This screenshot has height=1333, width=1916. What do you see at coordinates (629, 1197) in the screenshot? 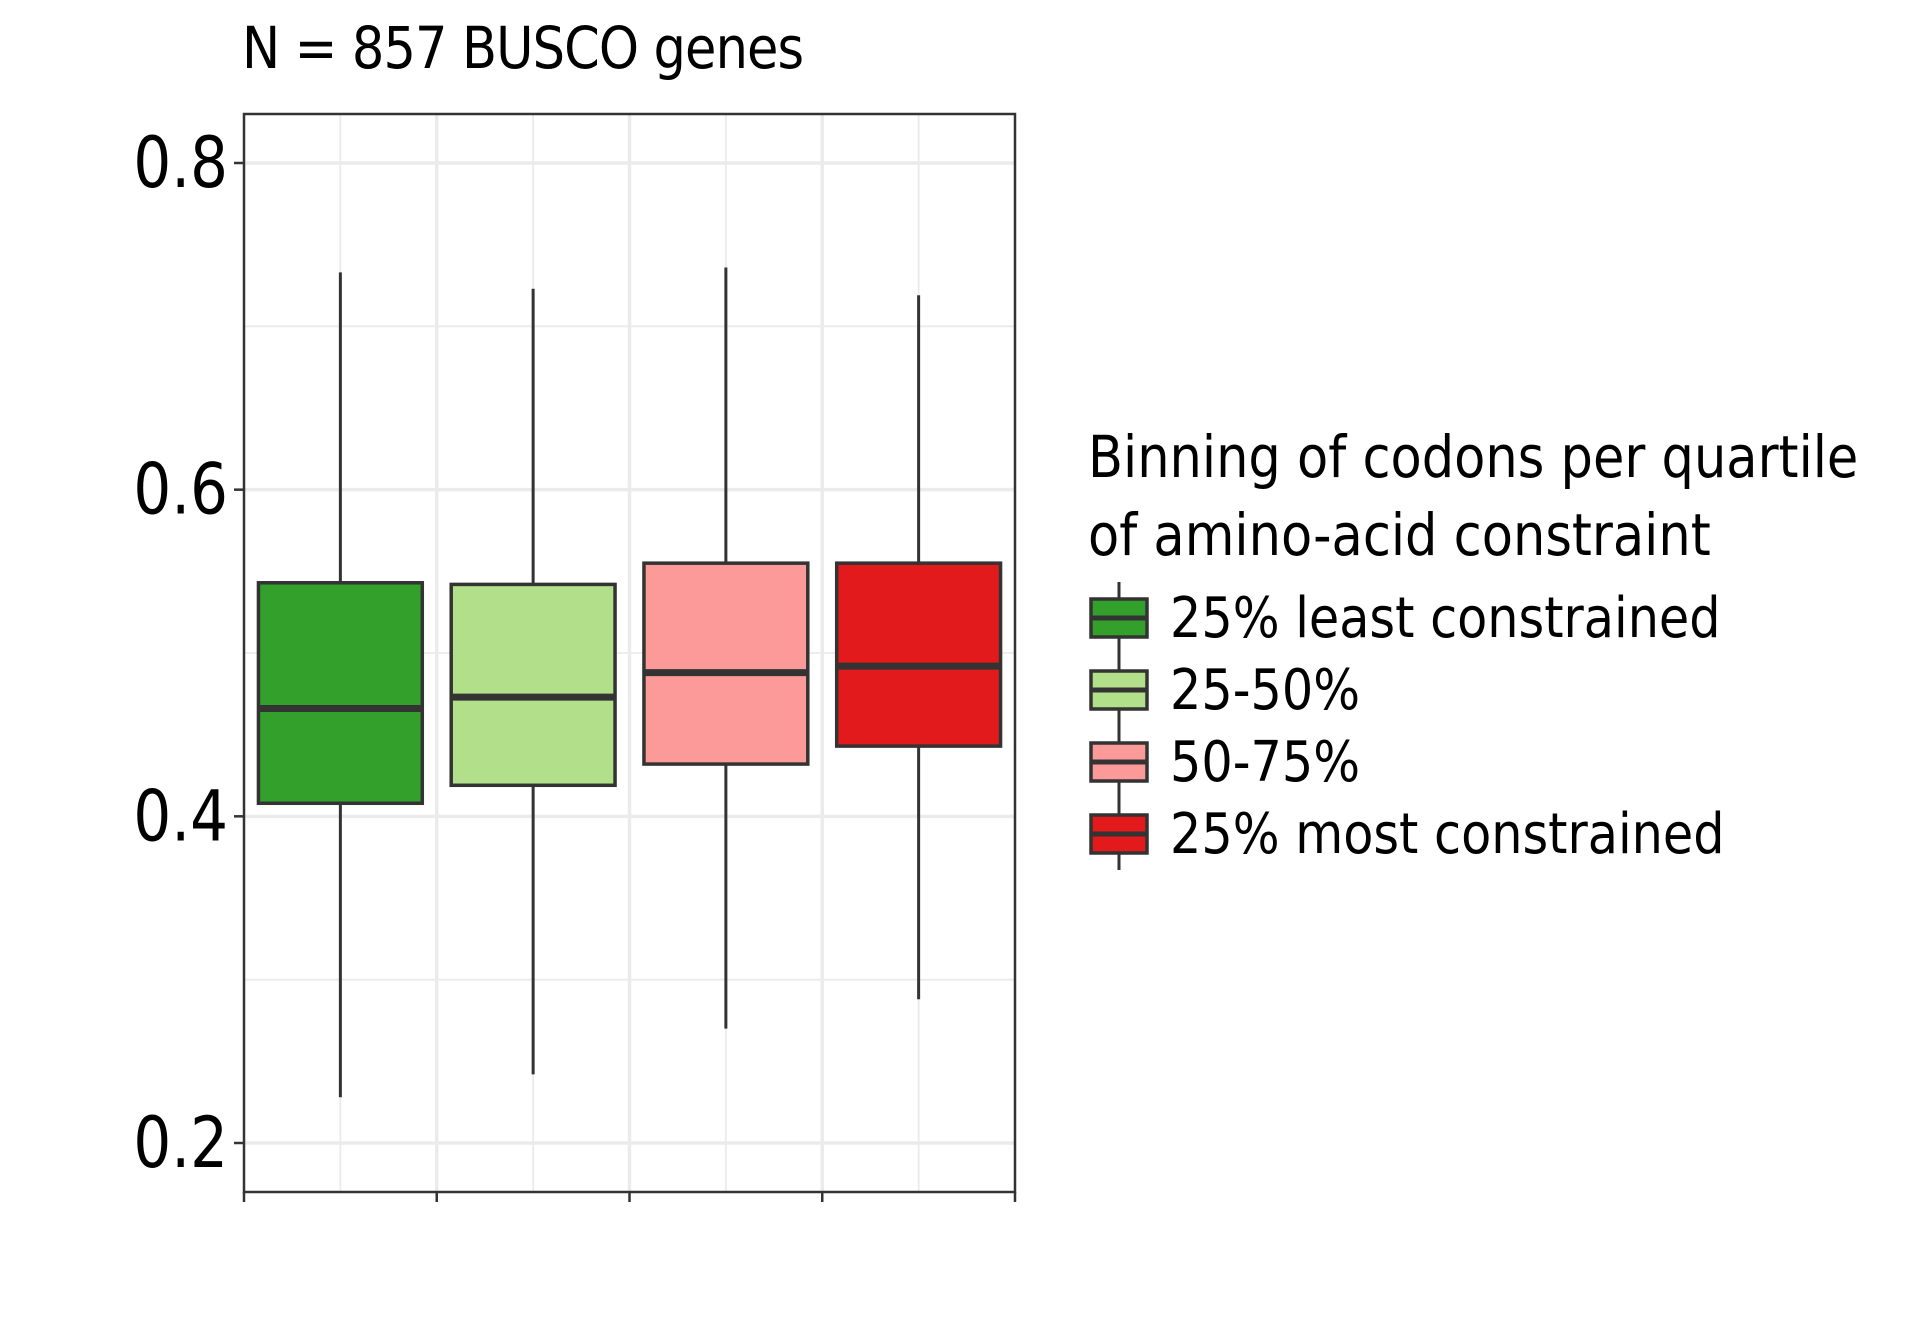
I see `x-axis` at bounding box center [629, 1197].